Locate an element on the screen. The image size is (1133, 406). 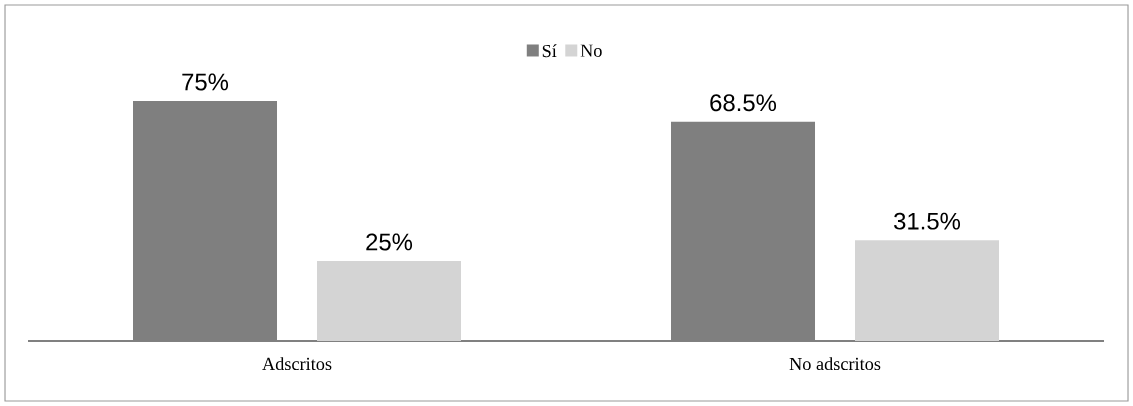
legend-label: Sí is located at coordinates (549, 51).